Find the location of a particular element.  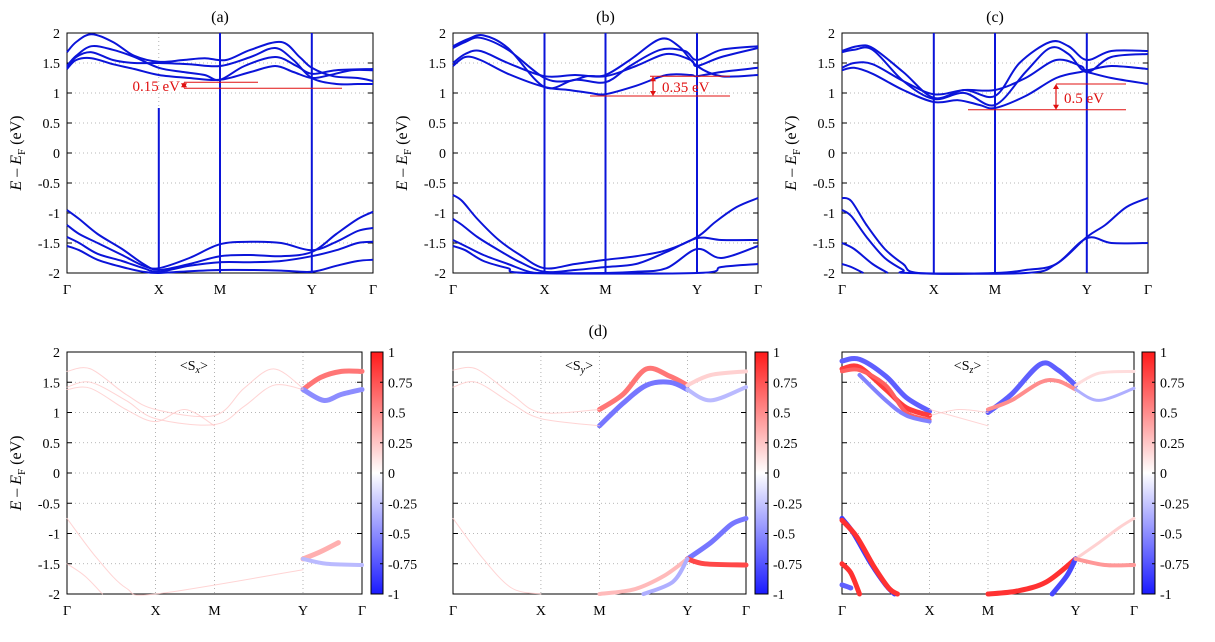

gap-label: 0.5 eV is located at coordinates (1084, 99).